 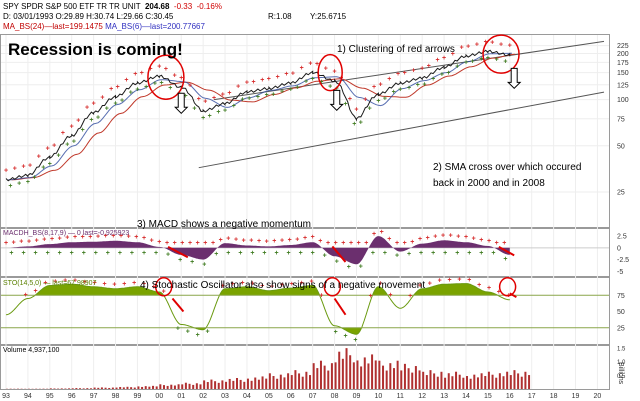 I want to click on sto-circle-2015, so click(x=507, y=287).